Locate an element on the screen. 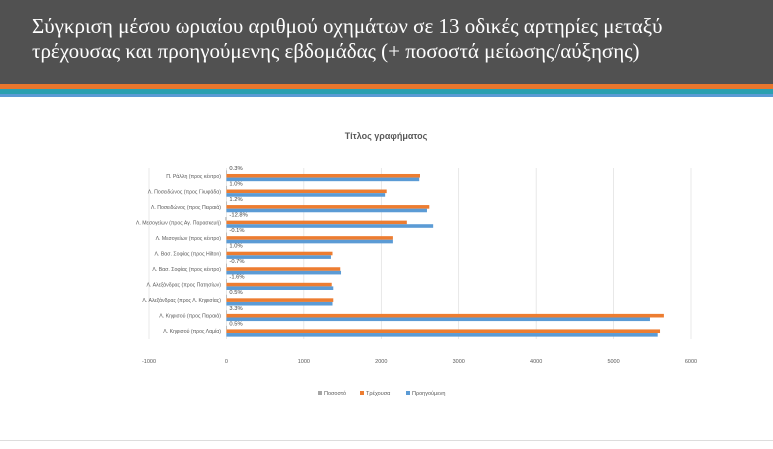  category-label: Λ. Ποσειδώνος (προς Πειραιά) is located at coordinates (186, 207).